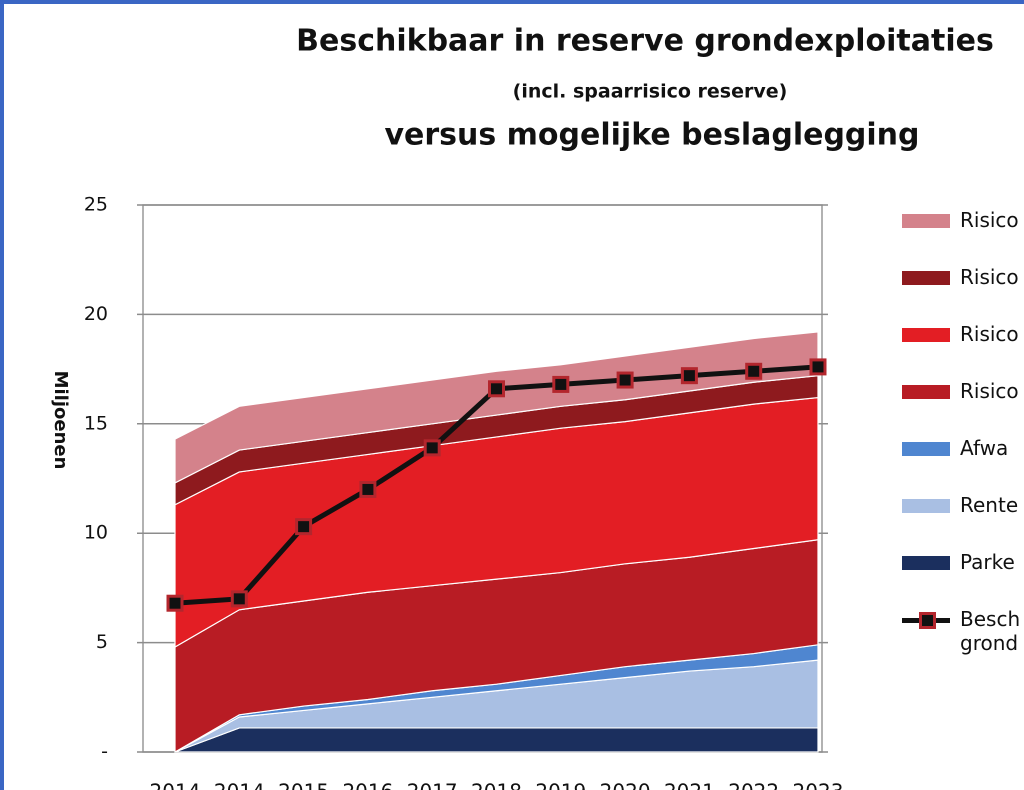 The height and width of the screenshot is (790, 1024). What do you see at coordinates (560, 785) in the screenshot?
I see `x-tick-label: 2019` at bounding box center [560, 785].